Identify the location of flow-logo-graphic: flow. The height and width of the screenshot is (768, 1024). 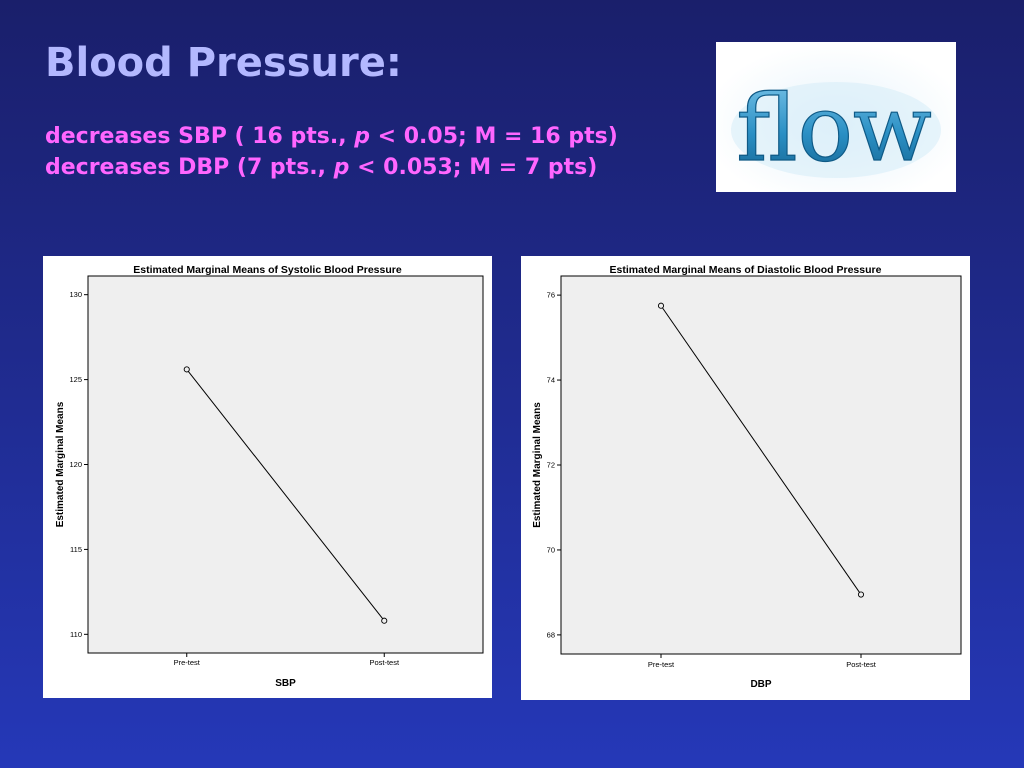
(836, 117).